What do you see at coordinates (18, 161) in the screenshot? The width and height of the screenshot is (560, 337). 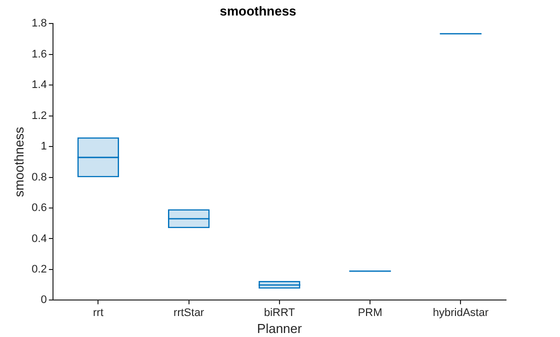 I see `y-axis-title: smoothness` at bounding box center [18, 161].